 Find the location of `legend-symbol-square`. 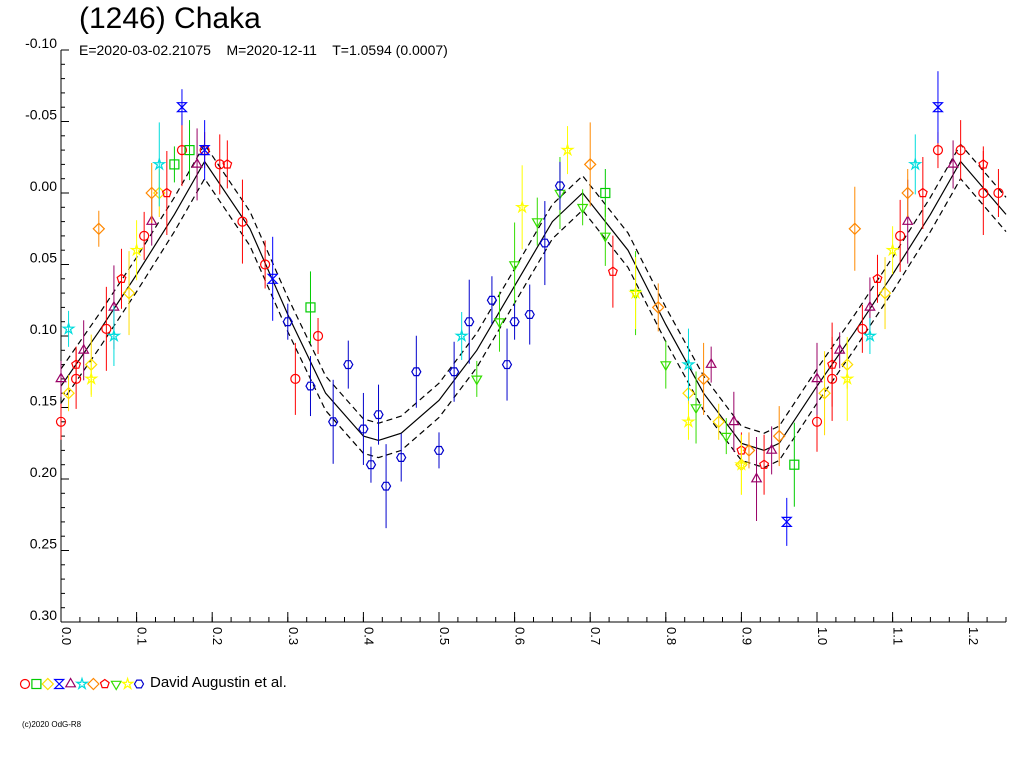

legend-symbol-square is located at coordinates (36, 684).